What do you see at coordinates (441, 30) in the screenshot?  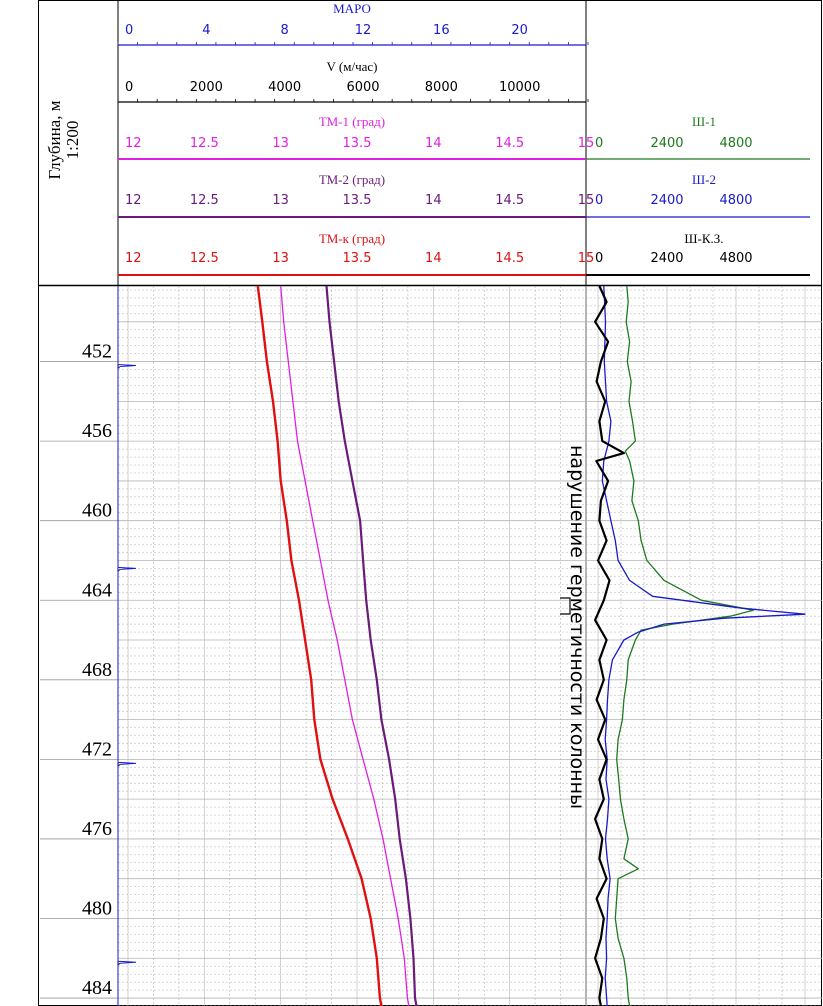 I see `tick-label-maro: 16` at bounding box center [441, 30].